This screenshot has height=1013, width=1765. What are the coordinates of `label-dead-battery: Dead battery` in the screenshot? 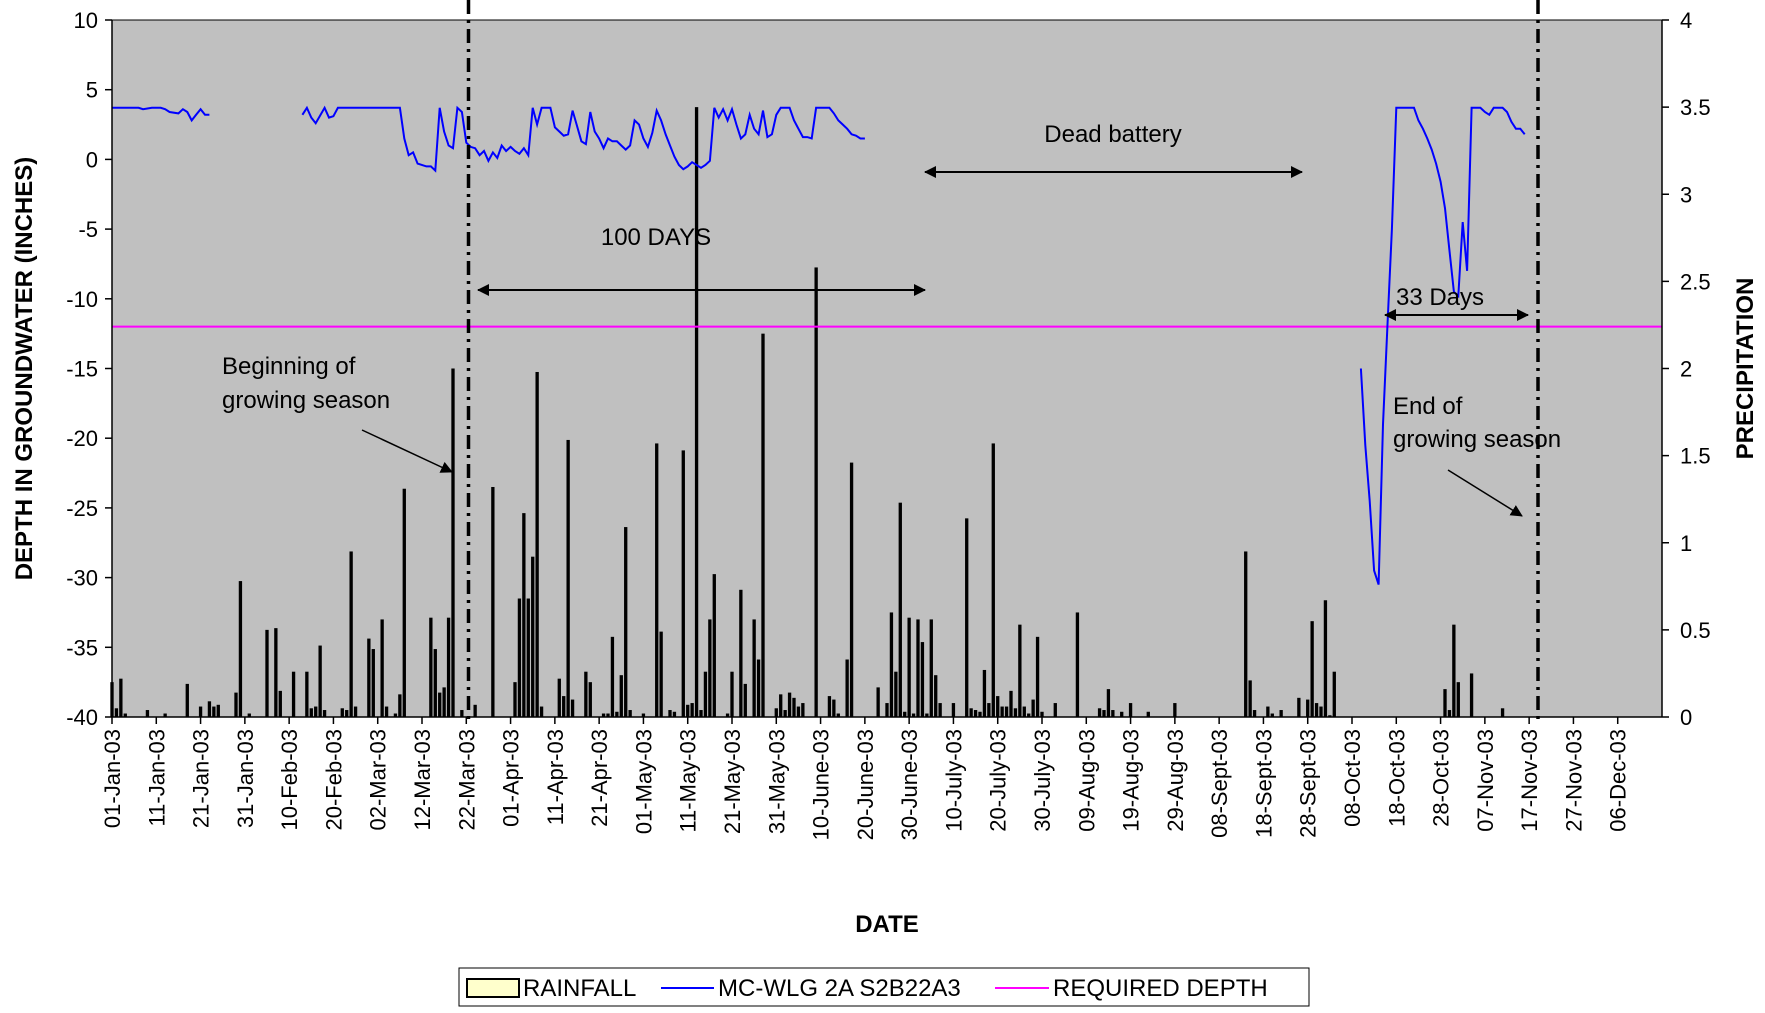 It's located at (1112, 134).